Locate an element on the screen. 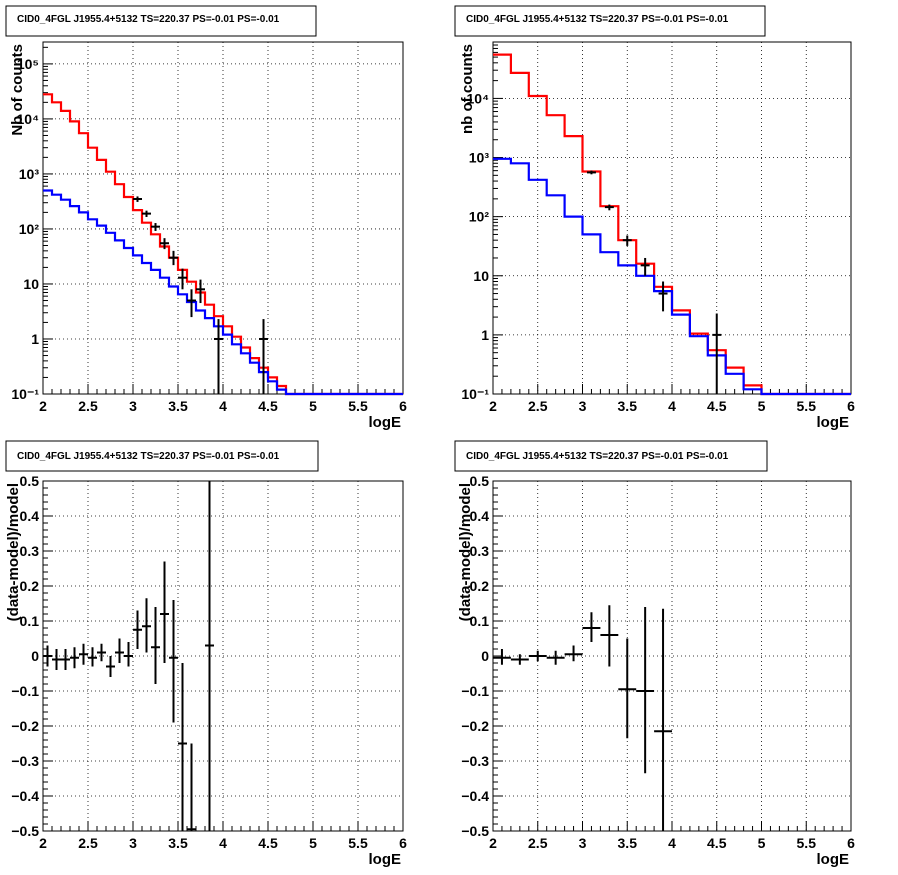 This screenshot has height=875, width=898. y-axis-title: Nb of counts is located at coordinates (17, 90).